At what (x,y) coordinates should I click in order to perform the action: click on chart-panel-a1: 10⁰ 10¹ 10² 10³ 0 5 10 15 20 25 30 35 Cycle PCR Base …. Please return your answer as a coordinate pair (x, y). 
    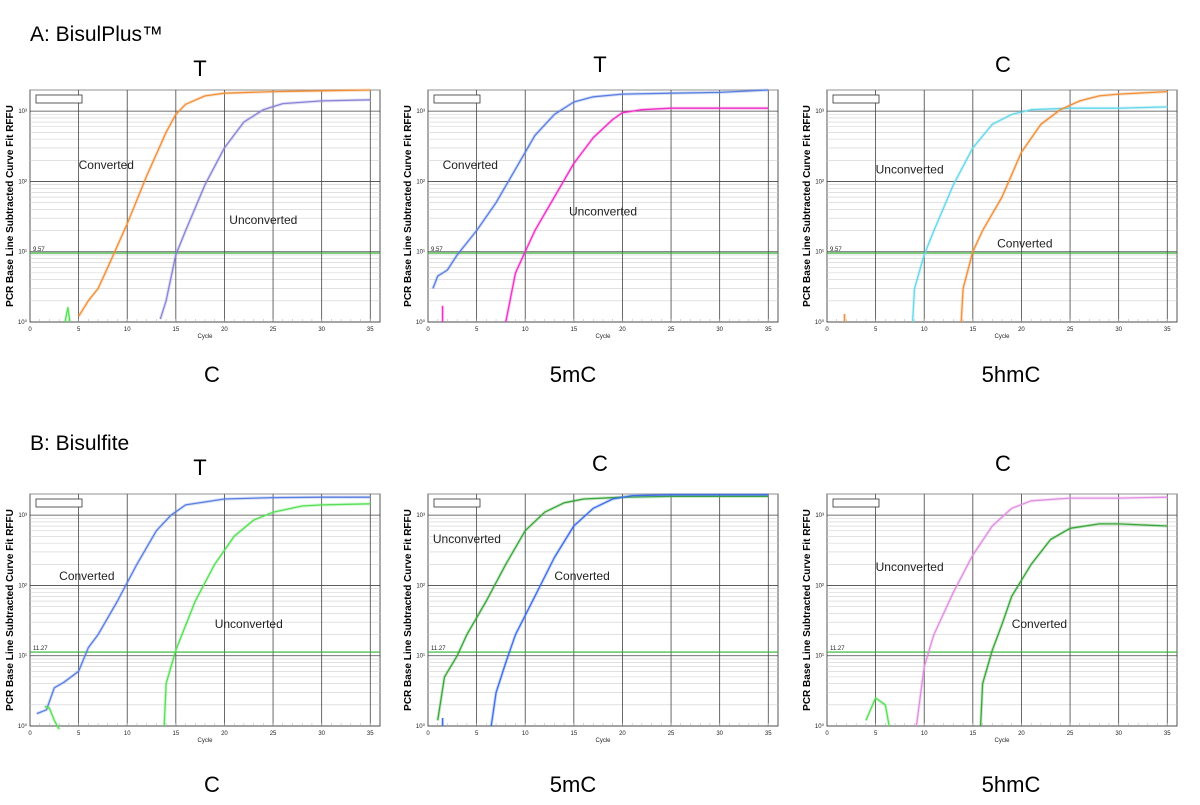
    Looking at the image, I should click on (195, 212).